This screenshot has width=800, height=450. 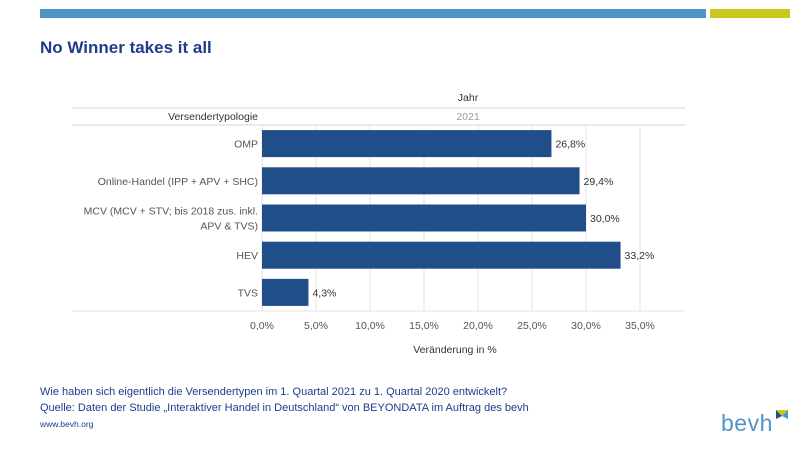 I want to click on logo-text: bevh, so click(x=747, y=423).